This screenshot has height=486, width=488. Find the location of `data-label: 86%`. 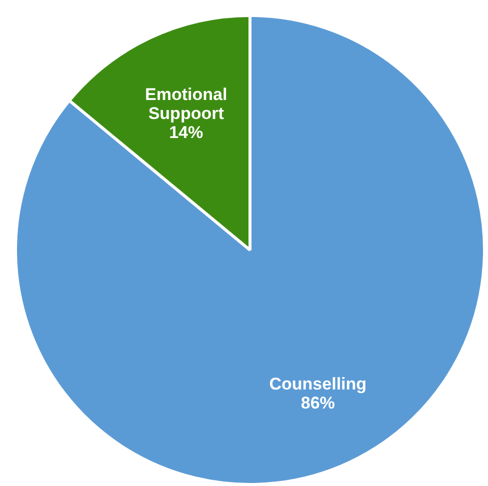

data-label: 86% is located at coordinates (317, 402).